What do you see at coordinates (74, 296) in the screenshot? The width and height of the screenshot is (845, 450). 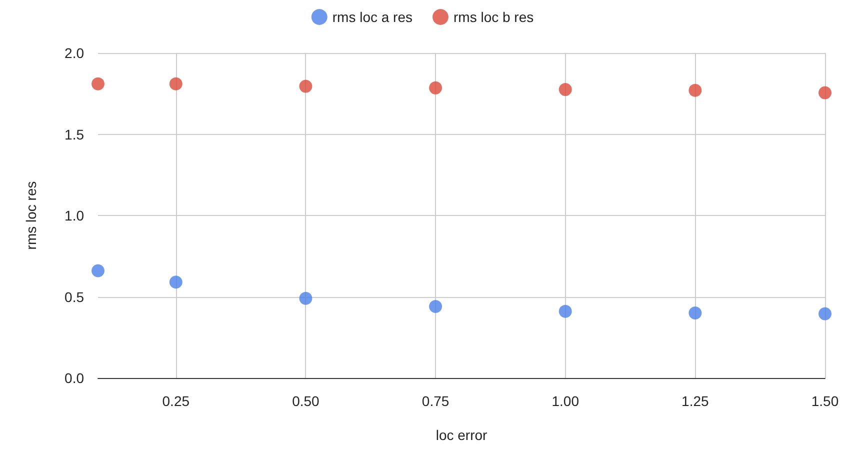 I see `y-tick-label: 0.5` at bounding box center [74, 296].